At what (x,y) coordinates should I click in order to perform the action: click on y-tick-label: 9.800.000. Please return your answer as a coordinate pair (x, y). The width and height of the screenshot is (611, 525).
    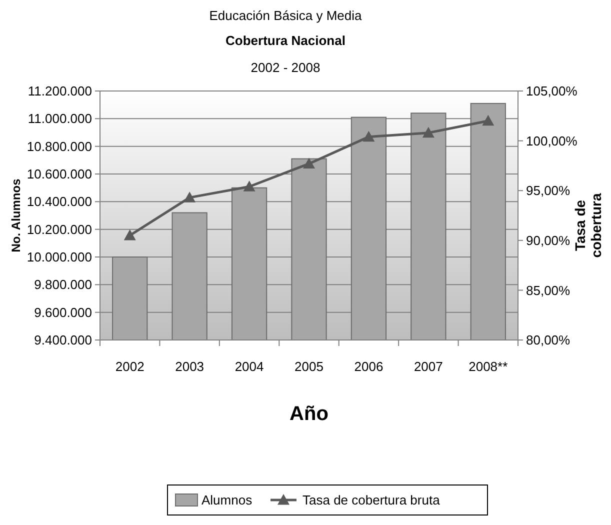
    Looking at the image, I should click on (63, 284).